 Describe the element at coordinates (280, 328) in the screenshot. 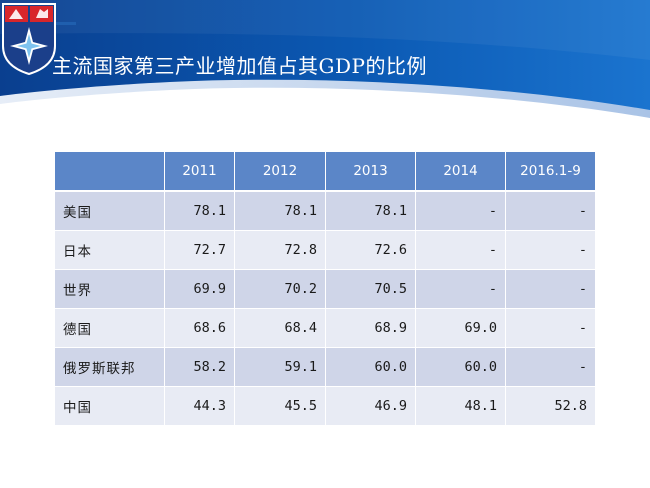

I see `table-cell: 68.4` at that location.